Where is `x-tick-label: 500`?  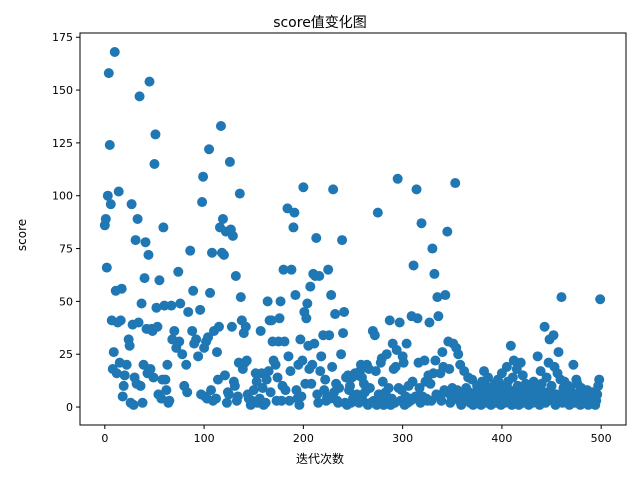 x-tick-label: 500 is located at coordinates (601, 438).